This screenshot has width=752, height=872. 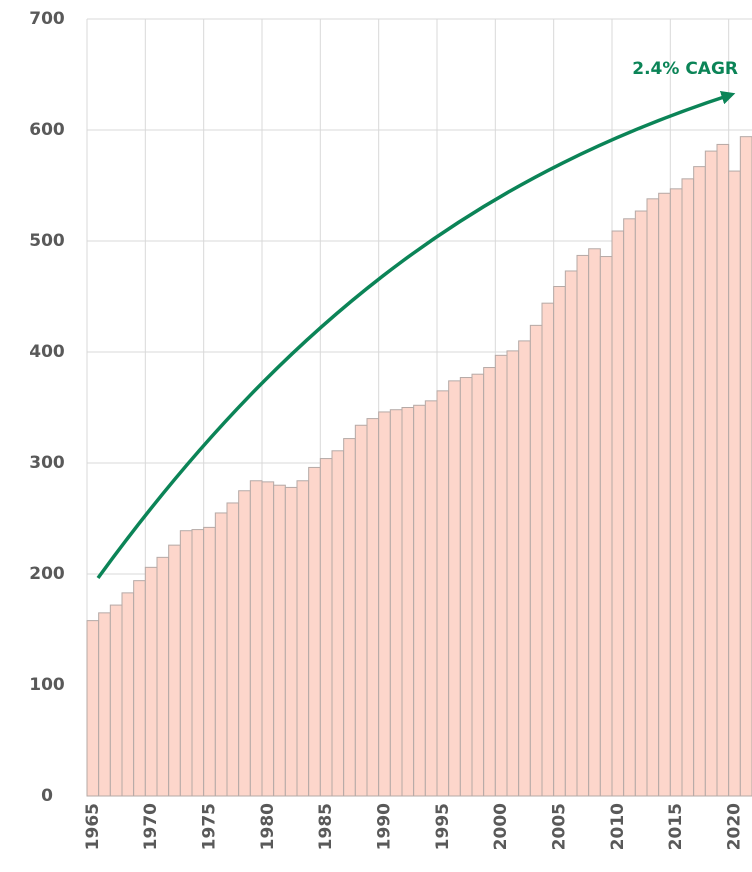 What do you see at coordinates (735, 826) in the screenshot?
I see `x-tick-label: 2020` at bounding box center [735, 826].